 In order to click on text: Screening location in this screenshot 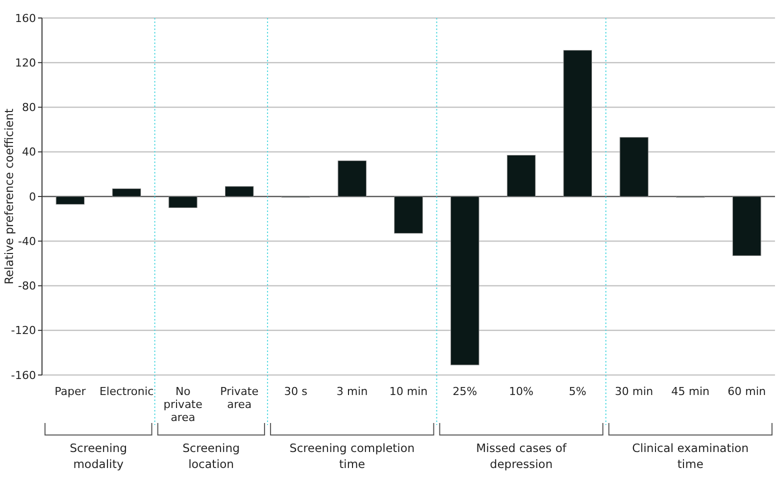, I will do `click(211, 456)`.